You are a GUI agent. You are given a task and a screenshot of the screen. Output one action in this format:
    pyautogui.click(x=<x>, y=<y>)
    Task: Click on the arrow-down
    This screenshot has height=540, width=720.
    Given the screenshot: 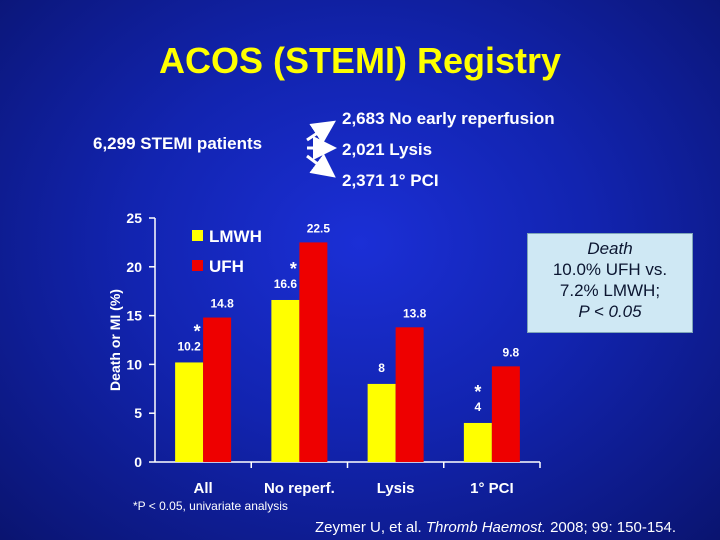 What is the action you would take?
    pyautogui.click(x=321, y=165)
    